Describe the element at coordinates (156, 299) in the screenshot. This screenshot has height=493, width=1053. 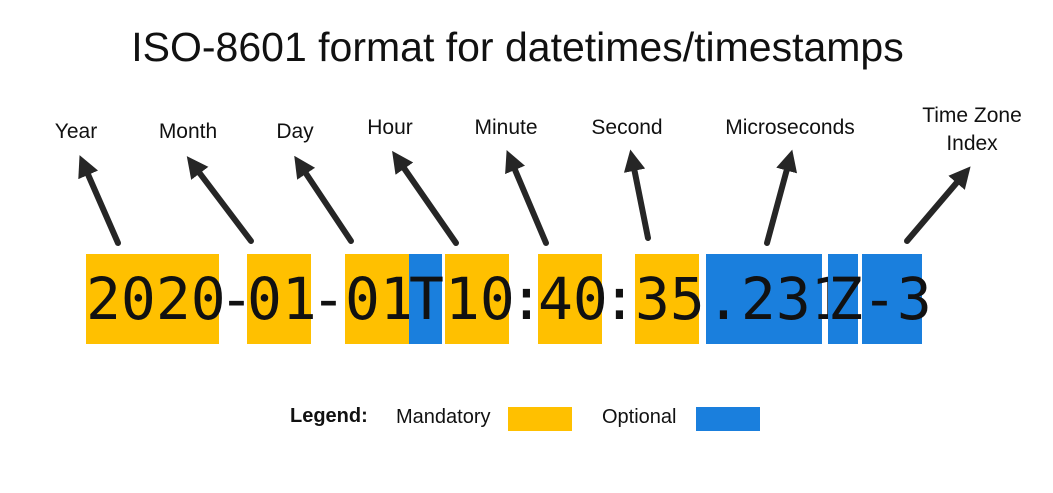
I see `segment-year: 2020` at that location.